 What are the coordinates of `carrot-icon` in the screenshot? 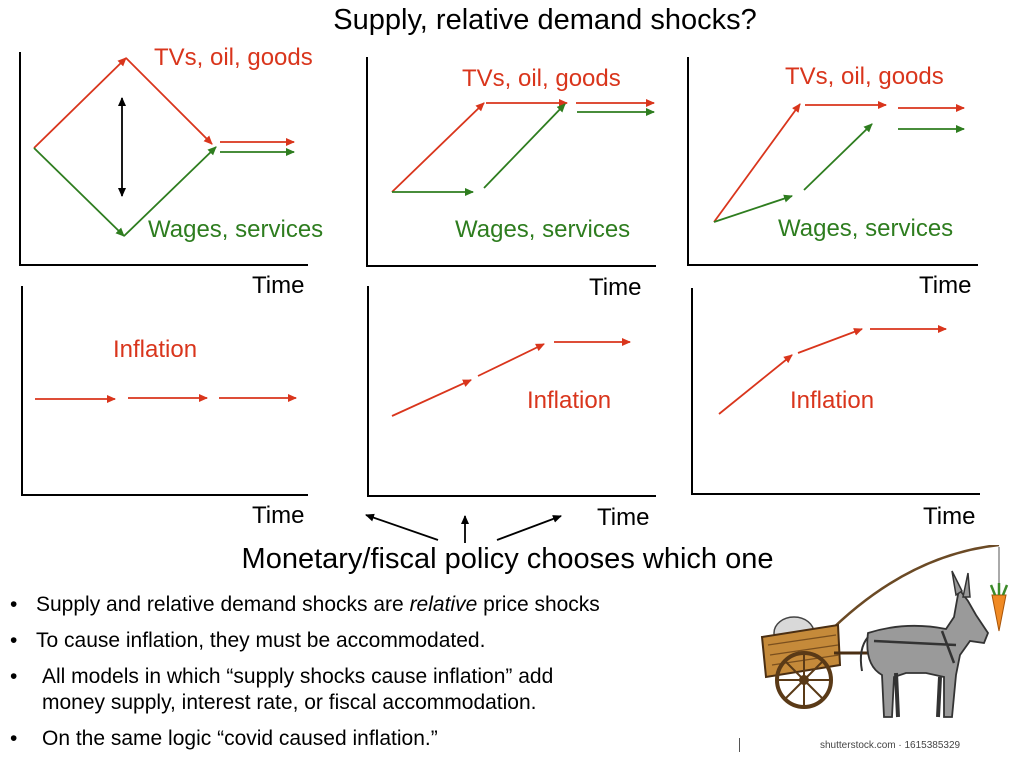 It's located at (999, 607).